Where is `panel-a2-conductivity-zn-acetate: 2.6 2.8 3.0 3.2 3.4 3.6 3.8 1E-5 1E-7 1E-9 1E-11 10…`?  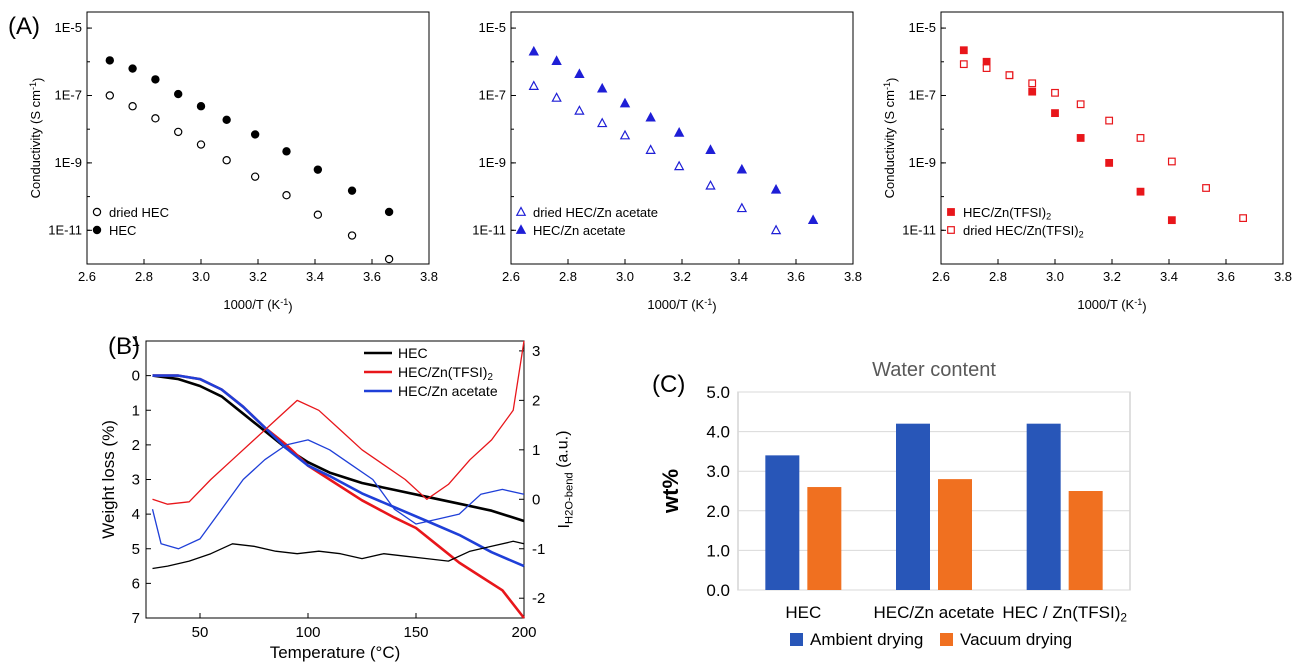
panel-a2-conductivity-zn-acetate: 2.6 2.8 3.0 3.2 3.4 3.6 3.8 1E-5 1E-7 1E-9 1E-11 10… is located at coordinates (667, 162).